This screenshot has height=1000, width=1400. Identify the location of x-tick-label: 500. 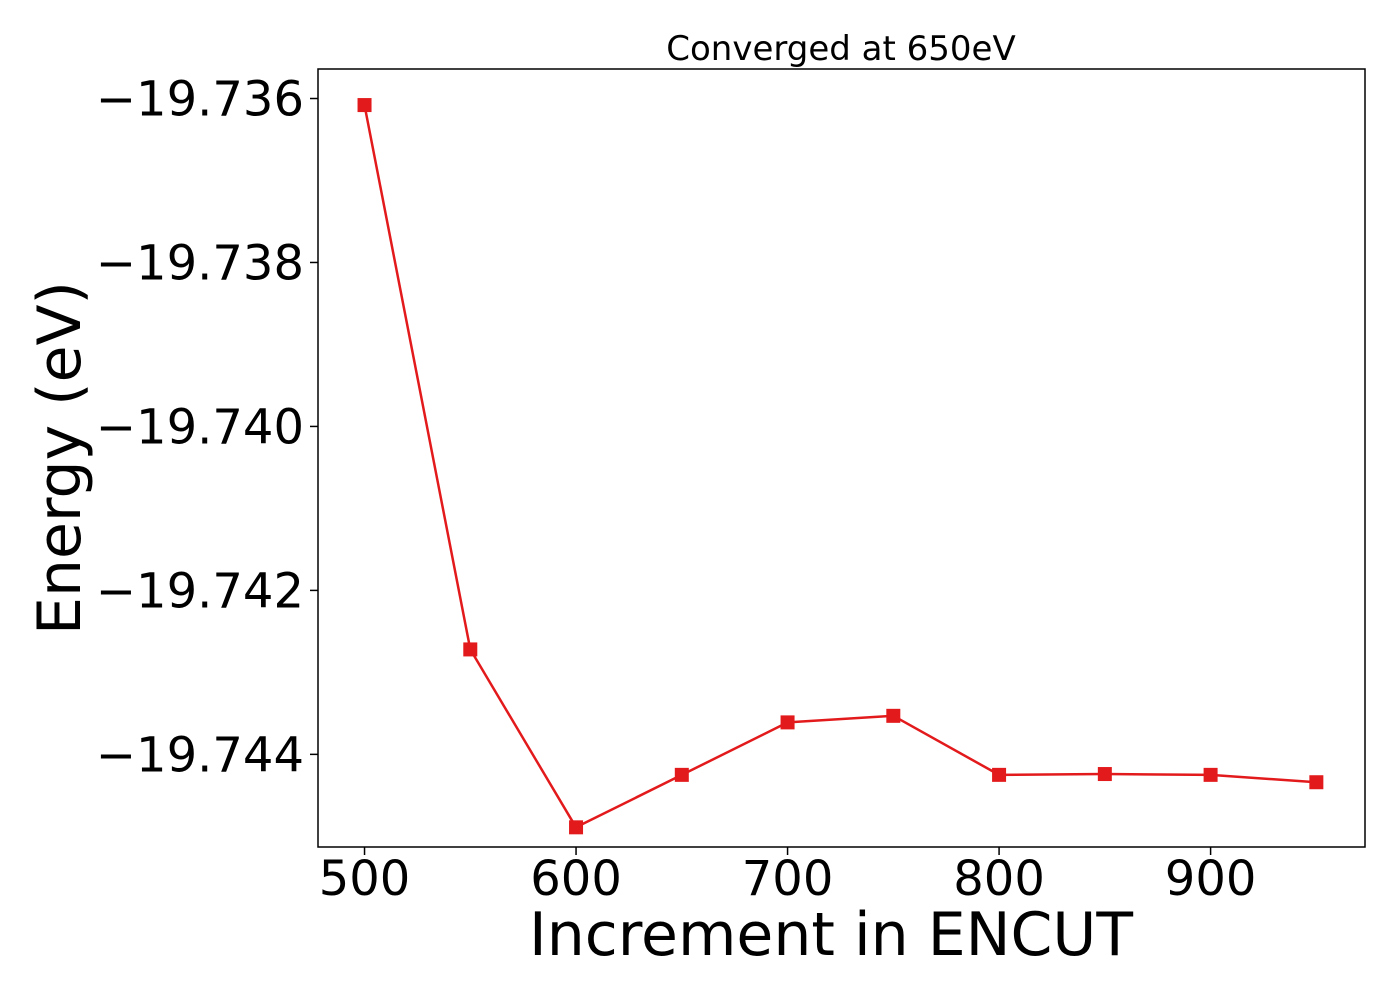
(365, 879).